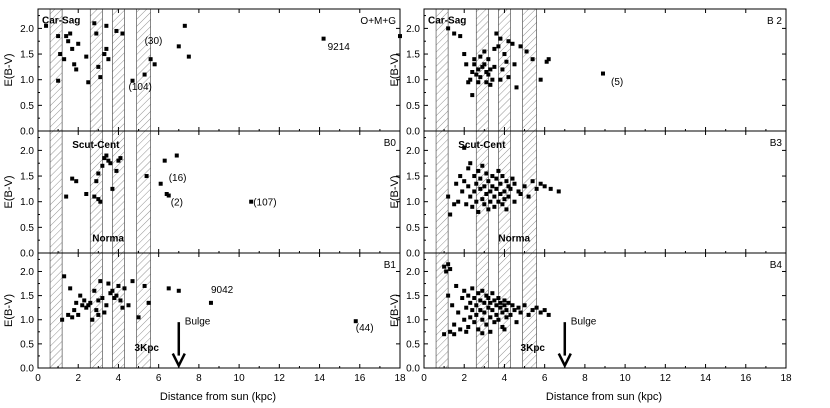  Describe the element at coordinates (199, 378) in the screenshot. I see `x-tick-label: 8` at that location.